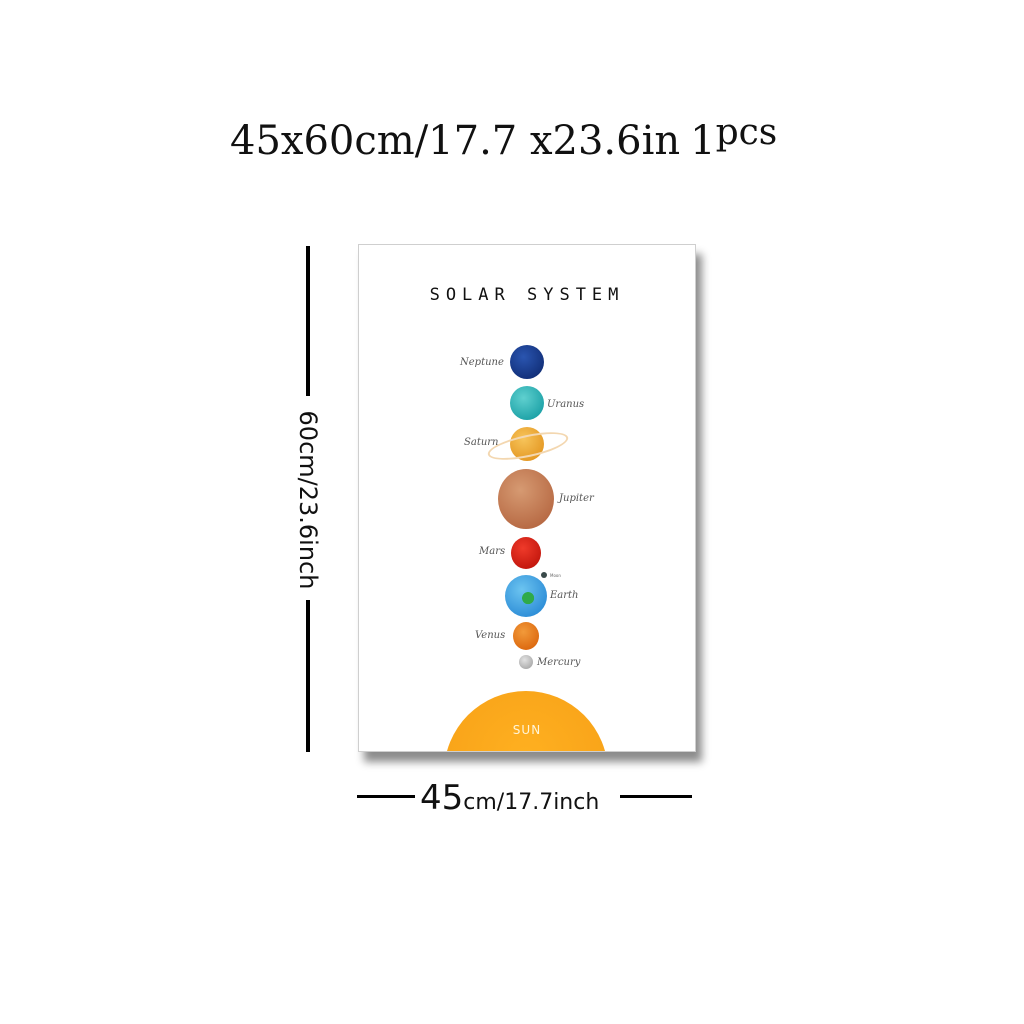 The width and height of the screenshot is (1024, 1024). Describe the element at coordinates (308, 500) in the screenshot. I see `height-label: 60cm/23.6inch` at that location.